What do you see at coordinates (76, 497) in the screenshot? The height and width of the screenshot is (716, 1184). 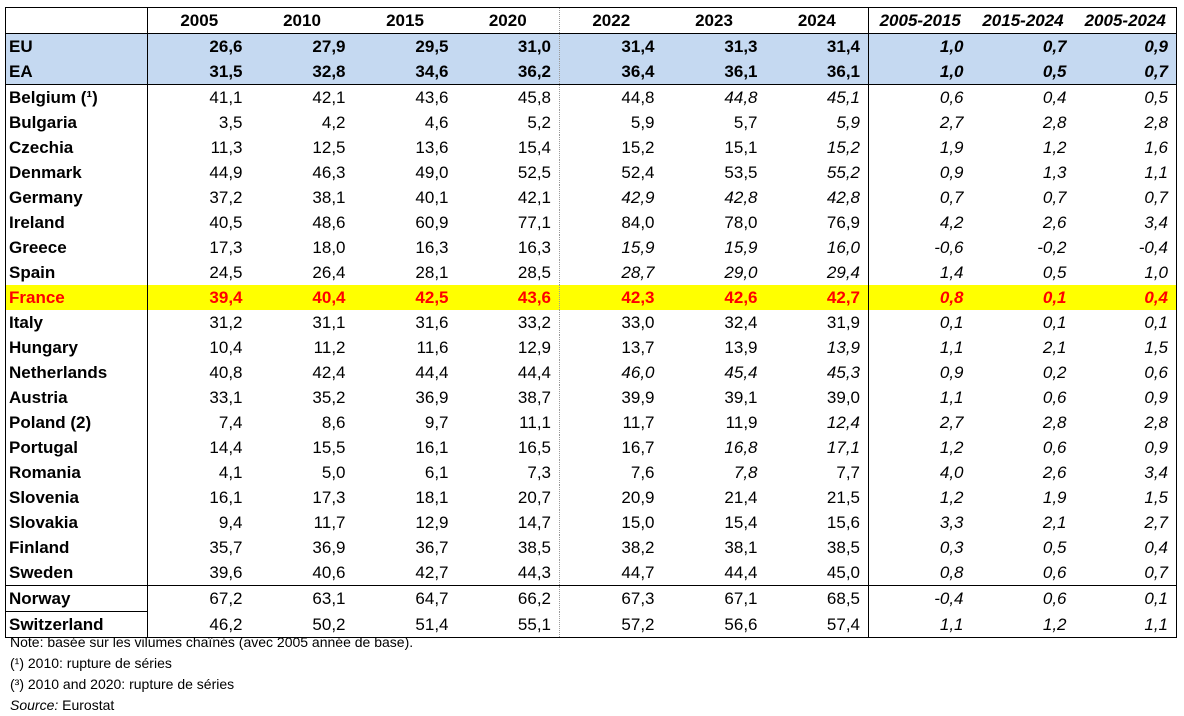 I see `country-cell: Slovenia` at bounding box center [76, 497].